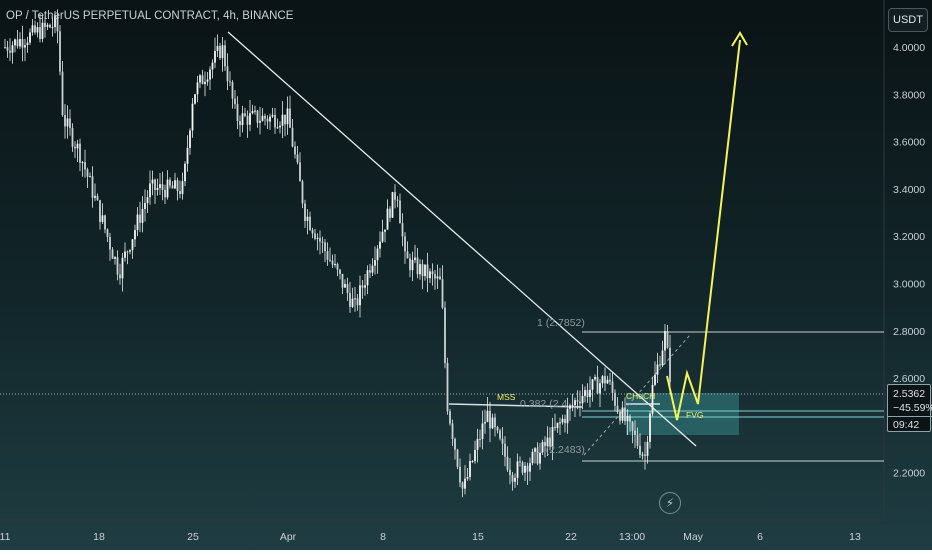 Image resolution: width=932 pixels, height=555 pixels. What do you see at coordinates (906, 425) in the screenshot?
I see `candle-countdown: 09:42` at bounding box center [906, 425].